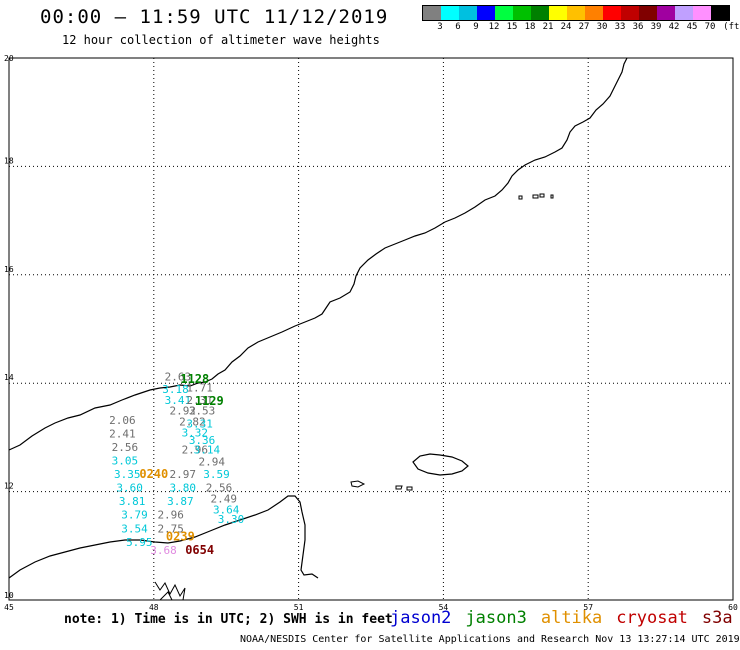 The image size is (740, 650). Describe the element at coordinates (444, 607) in the screenshot. I see `lon-tick-label: 54` at that location.